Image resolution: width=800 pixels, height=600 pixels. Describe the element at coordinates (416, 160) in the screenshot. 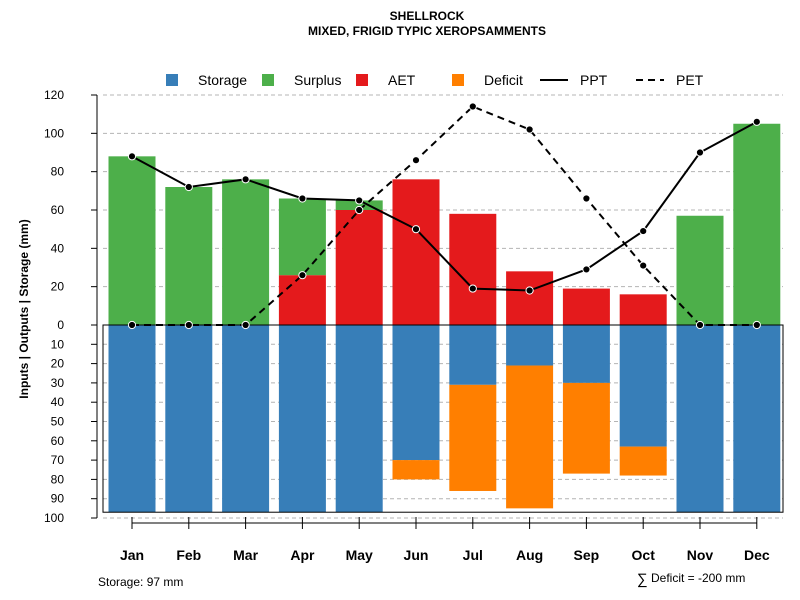

I see `point-pet-jun` at that location.